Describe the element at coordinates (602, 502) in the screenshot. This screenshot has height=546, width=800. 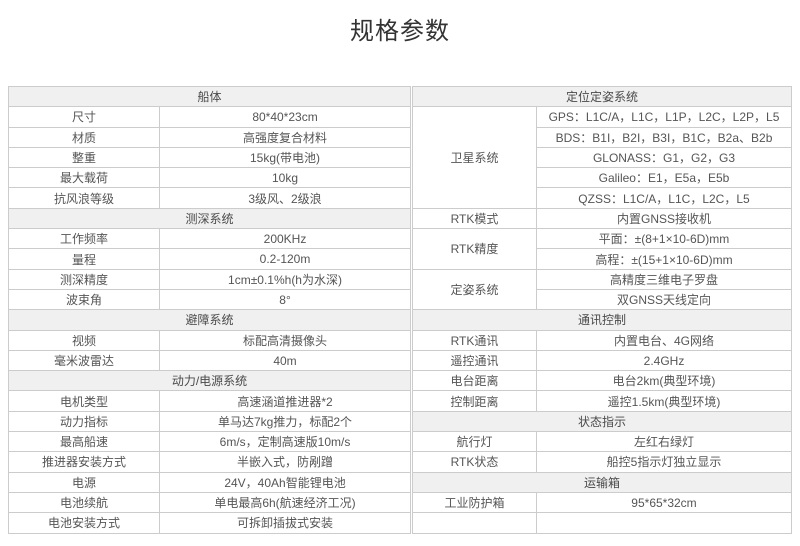
I see `table-row: 工业防护箱 95*65*32cm` at that location.